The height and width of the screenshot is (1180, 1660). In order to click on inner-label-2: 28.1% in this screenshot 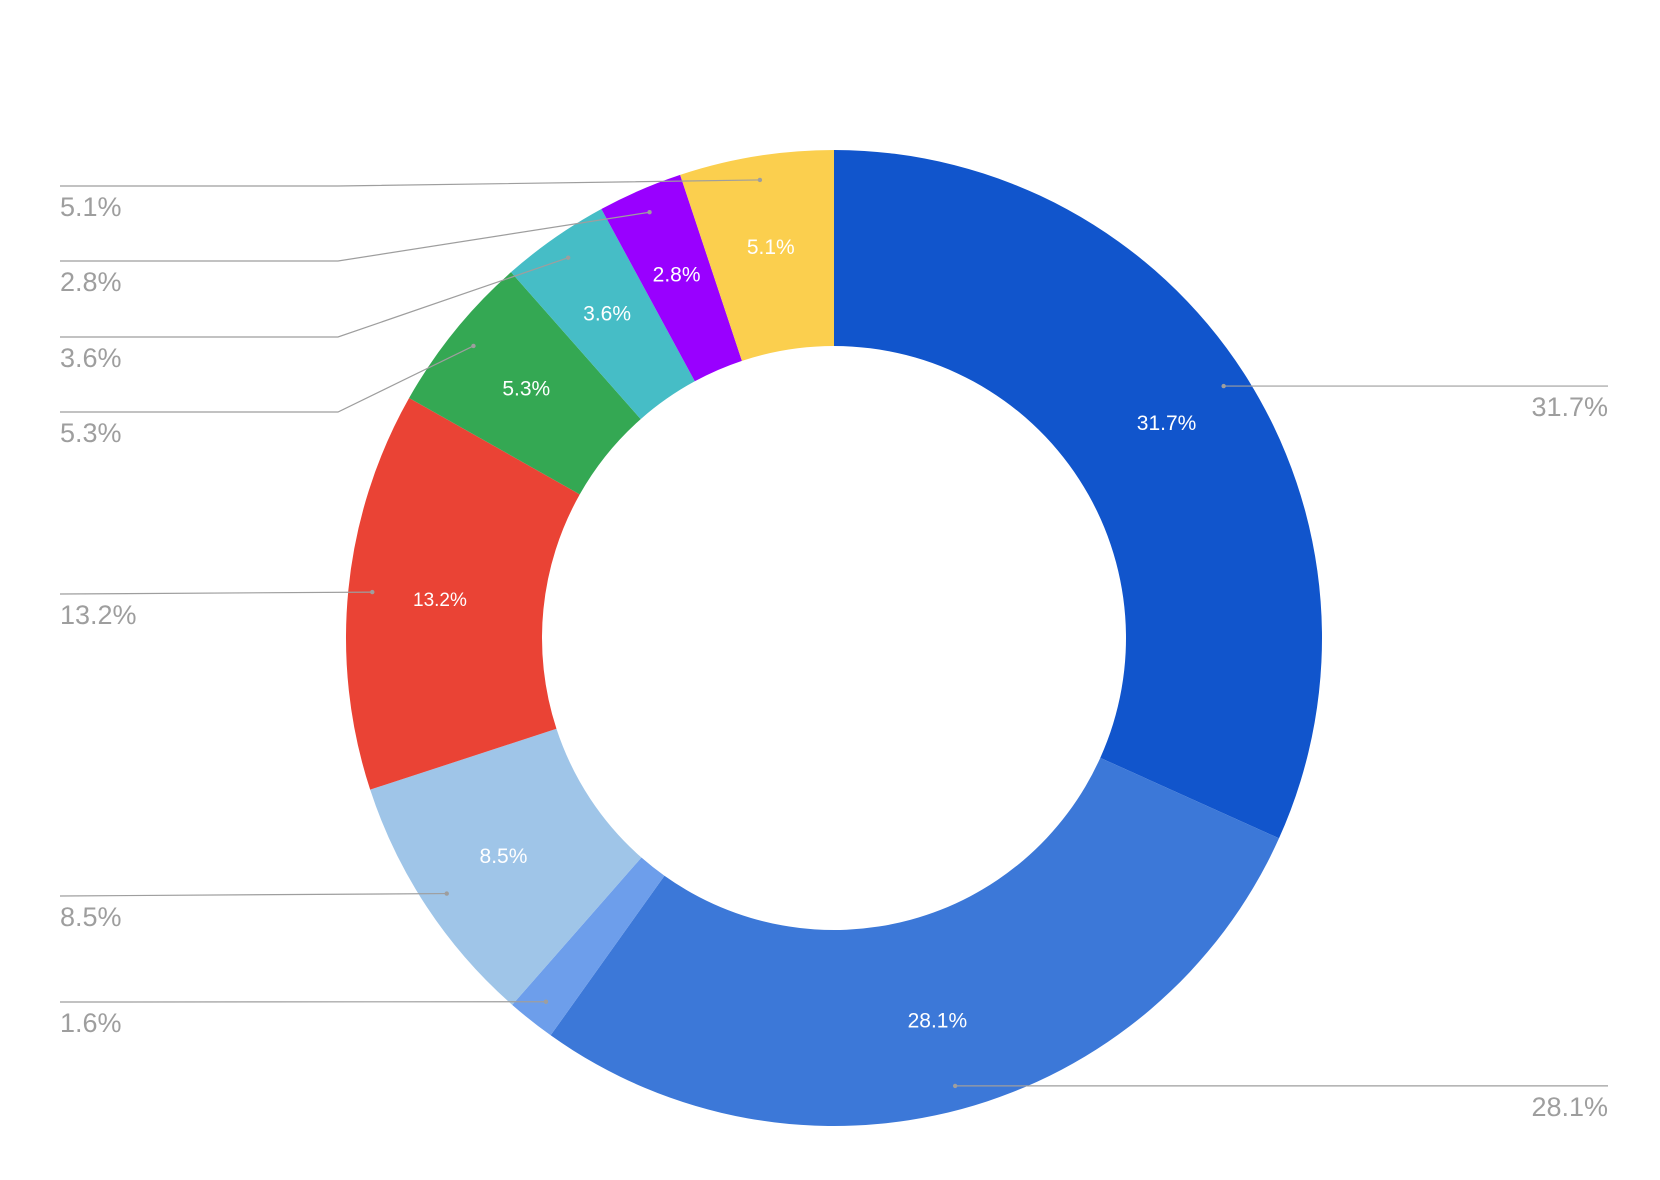, I will do `click(938, 1020)`.